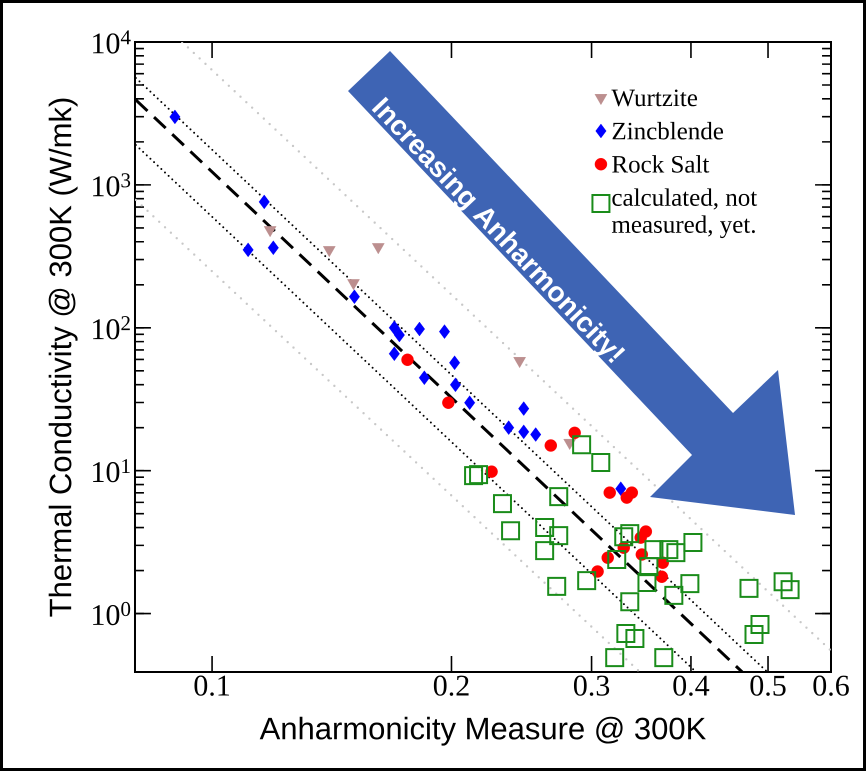 This screenshot has height=771, width=866. What do you see at coordinates (768, 686) in the screenshot?
I see `x-tick-label: 0.5` at bounding box center [768, 686].